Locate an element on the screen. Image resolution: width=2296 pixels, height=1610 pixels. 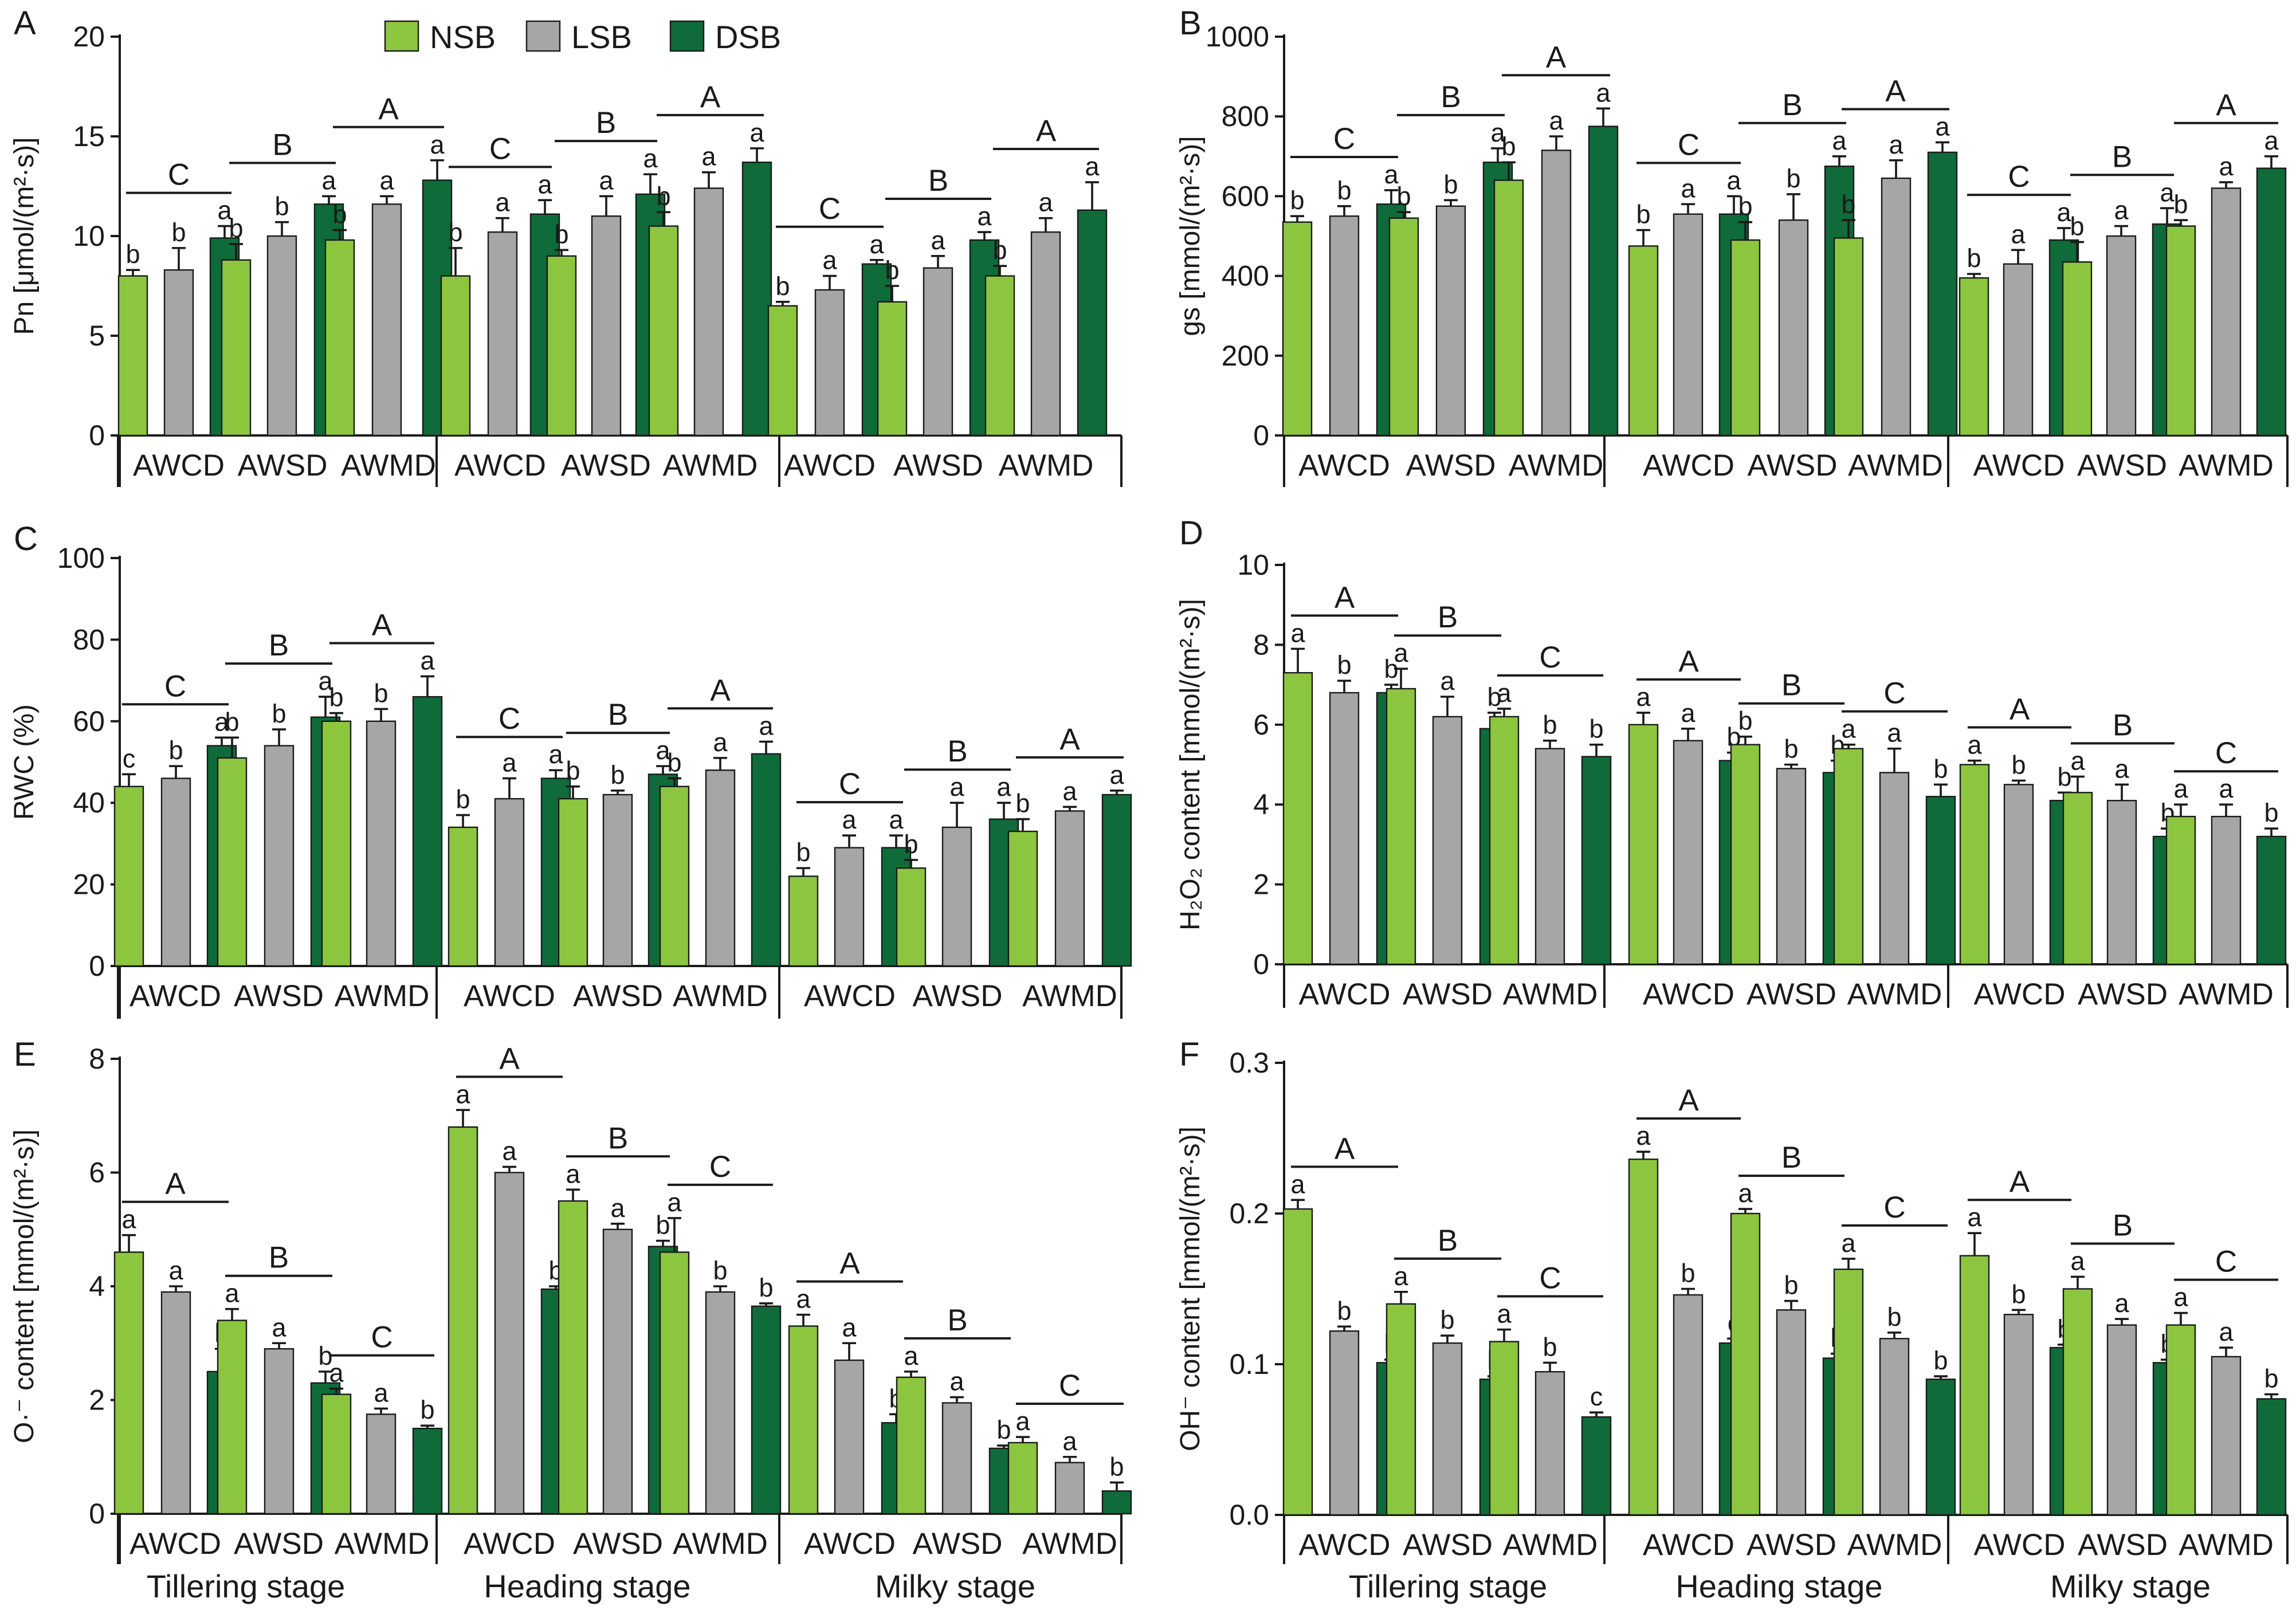
sig-letter-d-0-1-0: a is located at coordinates (1401, 653).